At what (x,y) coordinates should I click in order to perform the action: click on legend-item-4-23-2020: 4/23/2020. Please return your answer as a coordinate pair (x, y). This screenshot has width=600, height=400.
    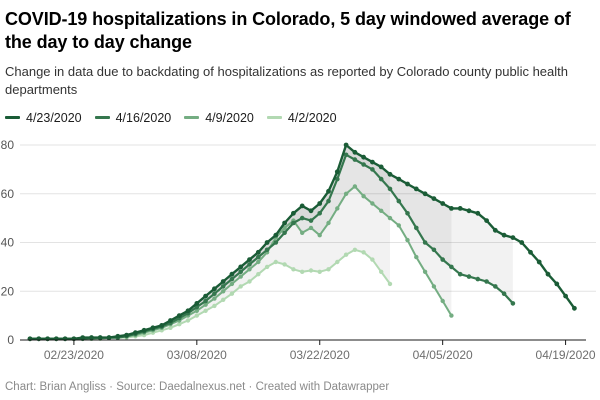
    Looking at the image, I should click on (43, 118).